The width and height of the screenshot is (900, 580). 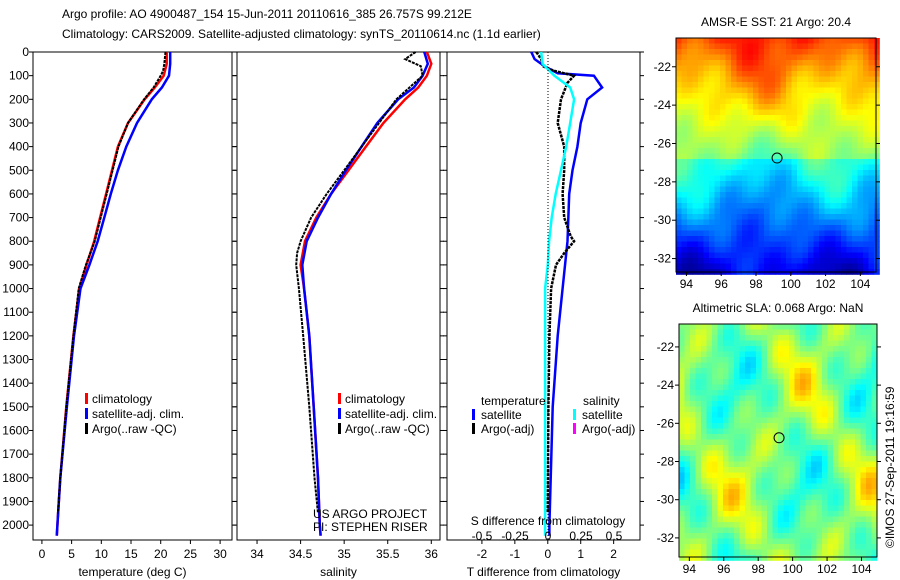 I want to click on legend-label: satellite, so click(x=602, y=415).